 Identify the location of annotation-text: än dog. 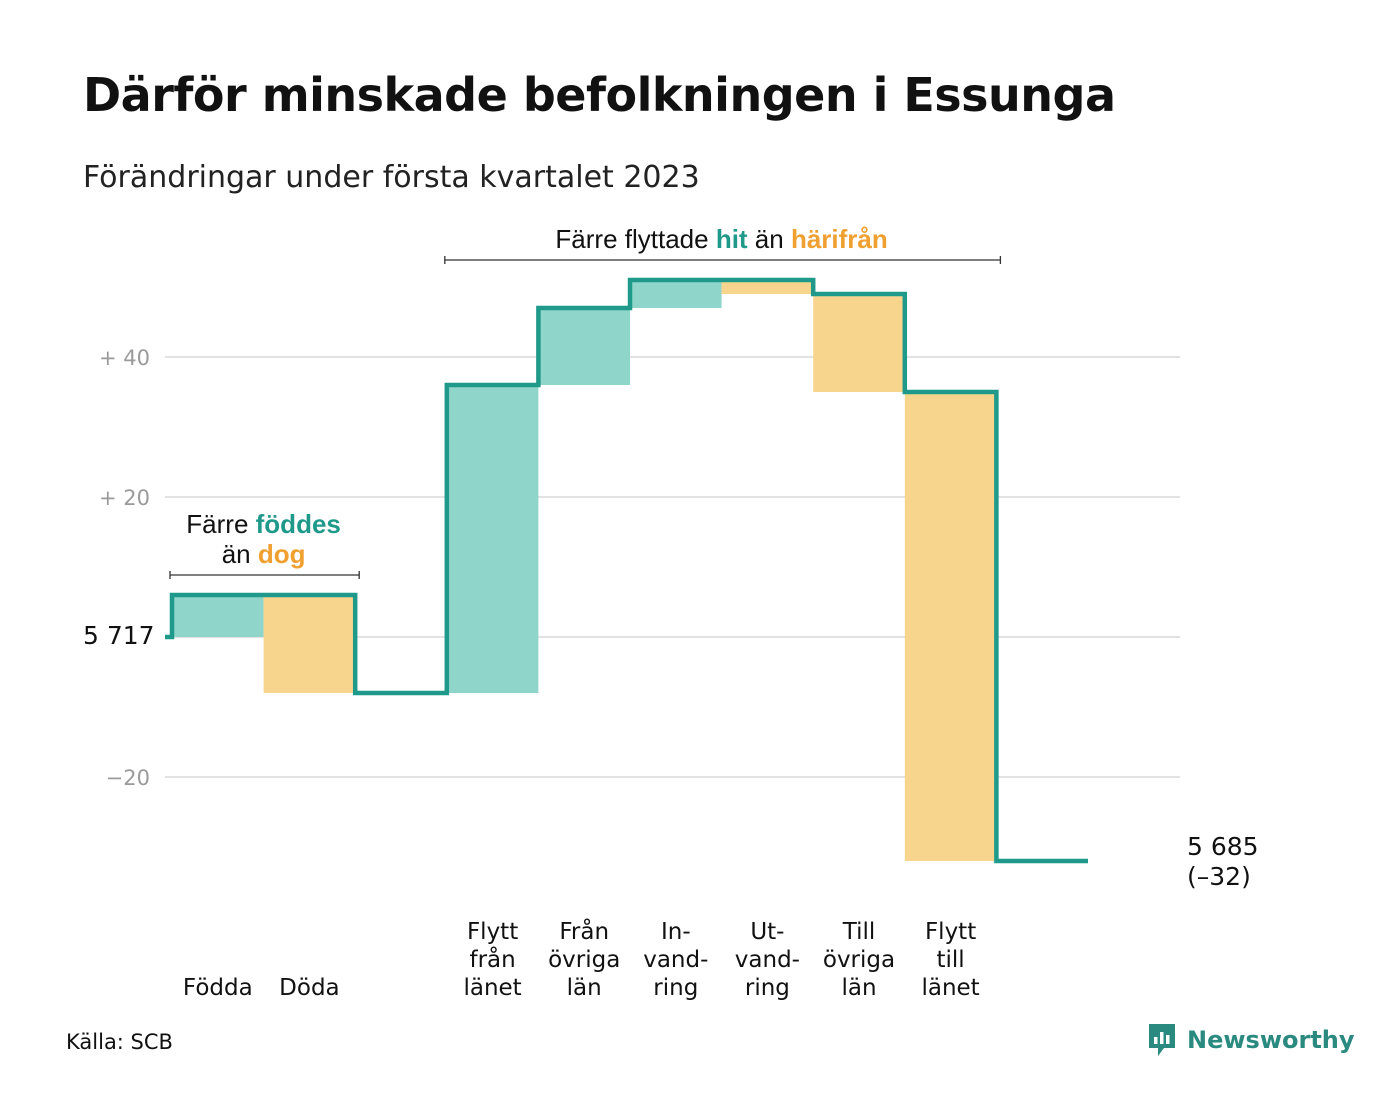
(264, 554).